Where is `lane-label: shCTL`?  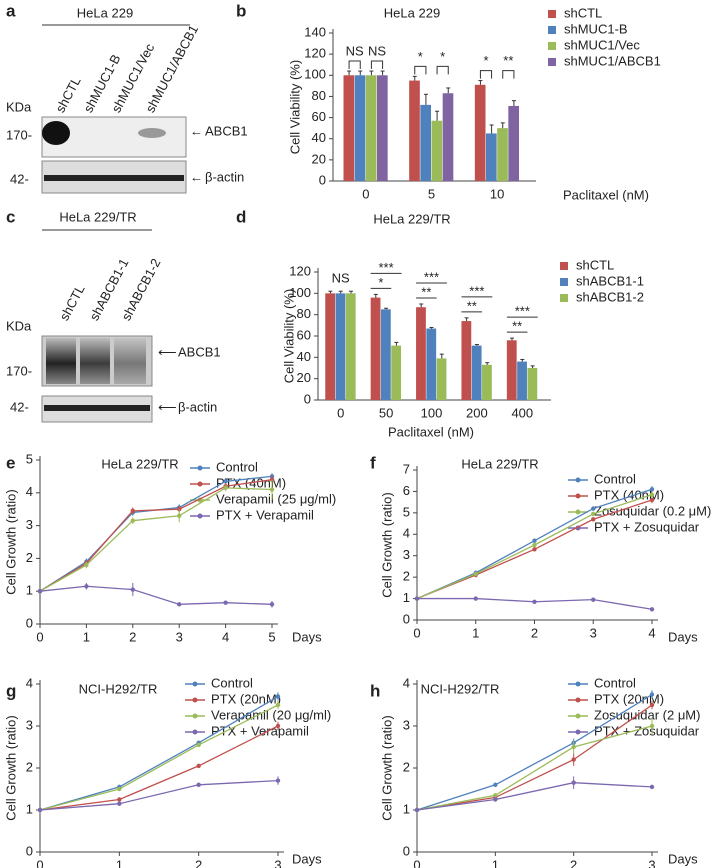 lane-label: shCTL is located at coordinates (71, 302).